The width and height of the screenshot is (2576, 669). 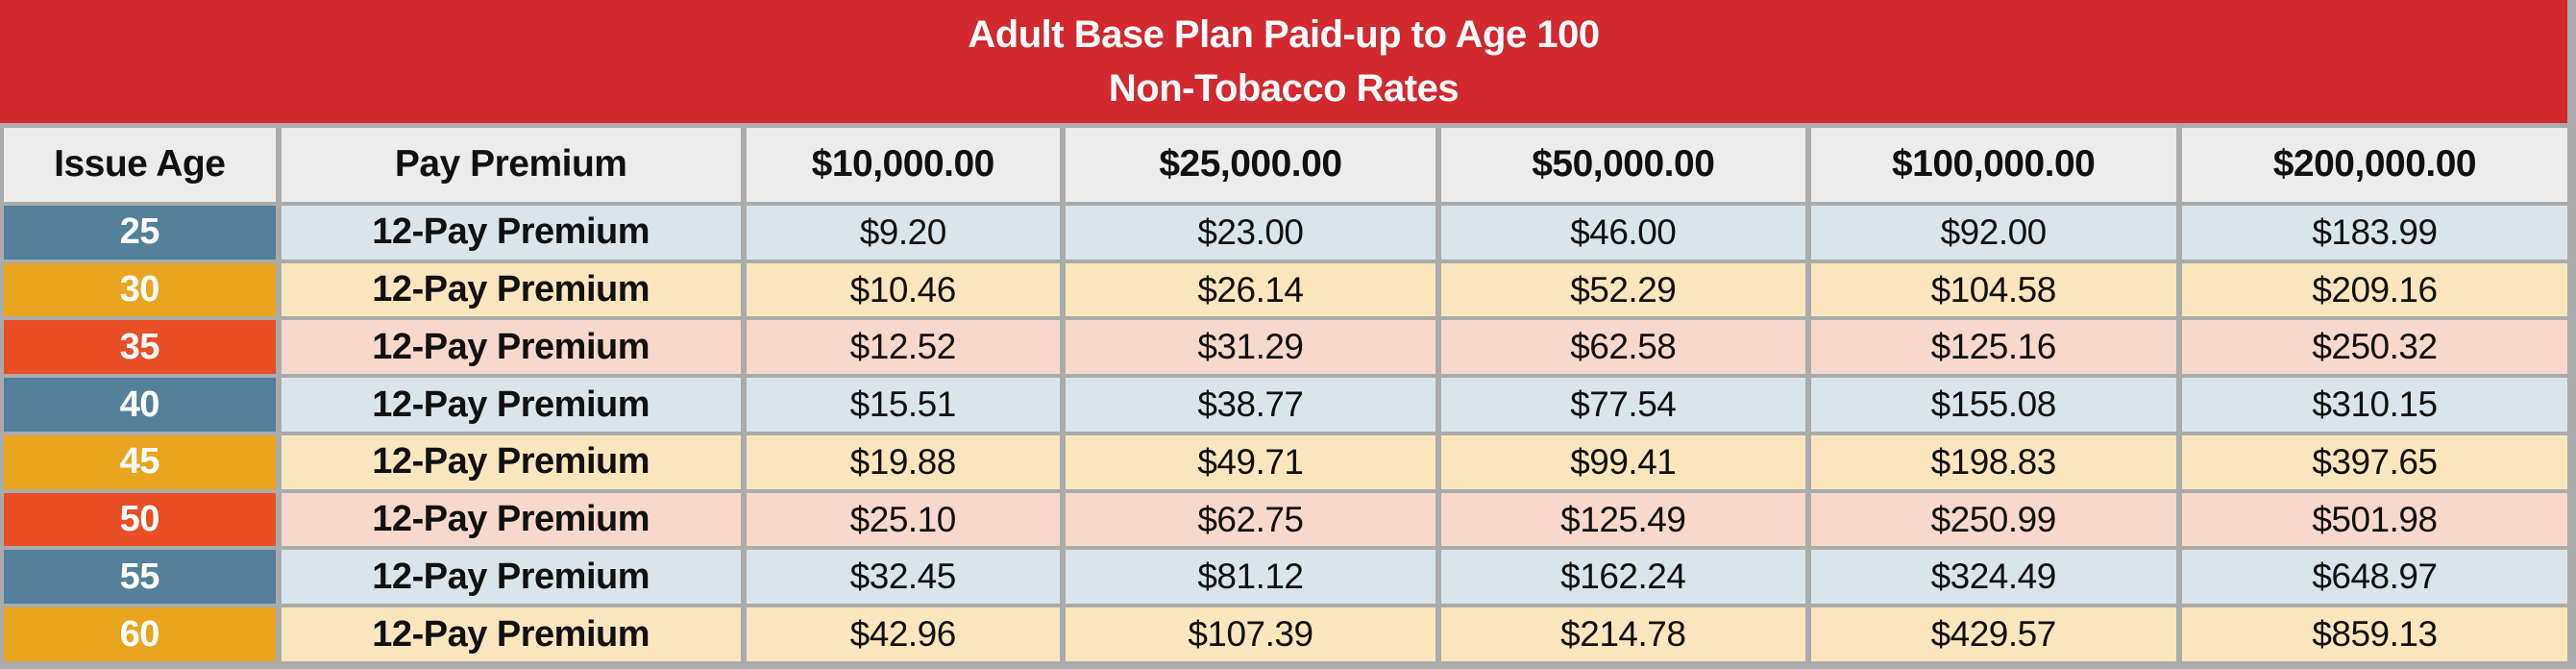 What do you see at coordinates (1250, 232) in the screenshot?
I see `rate-value-cell: $23.00` at bounding box center [1250, 232].